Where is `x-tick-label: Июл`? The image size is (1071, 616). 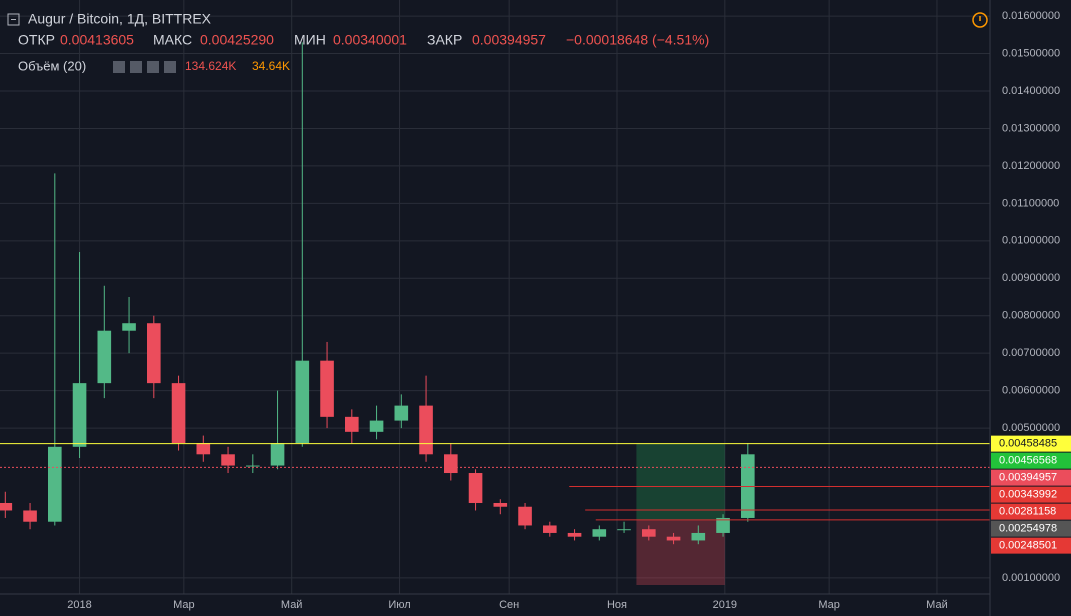 x-tick-label: Июл is located at coordinates (399, 605).